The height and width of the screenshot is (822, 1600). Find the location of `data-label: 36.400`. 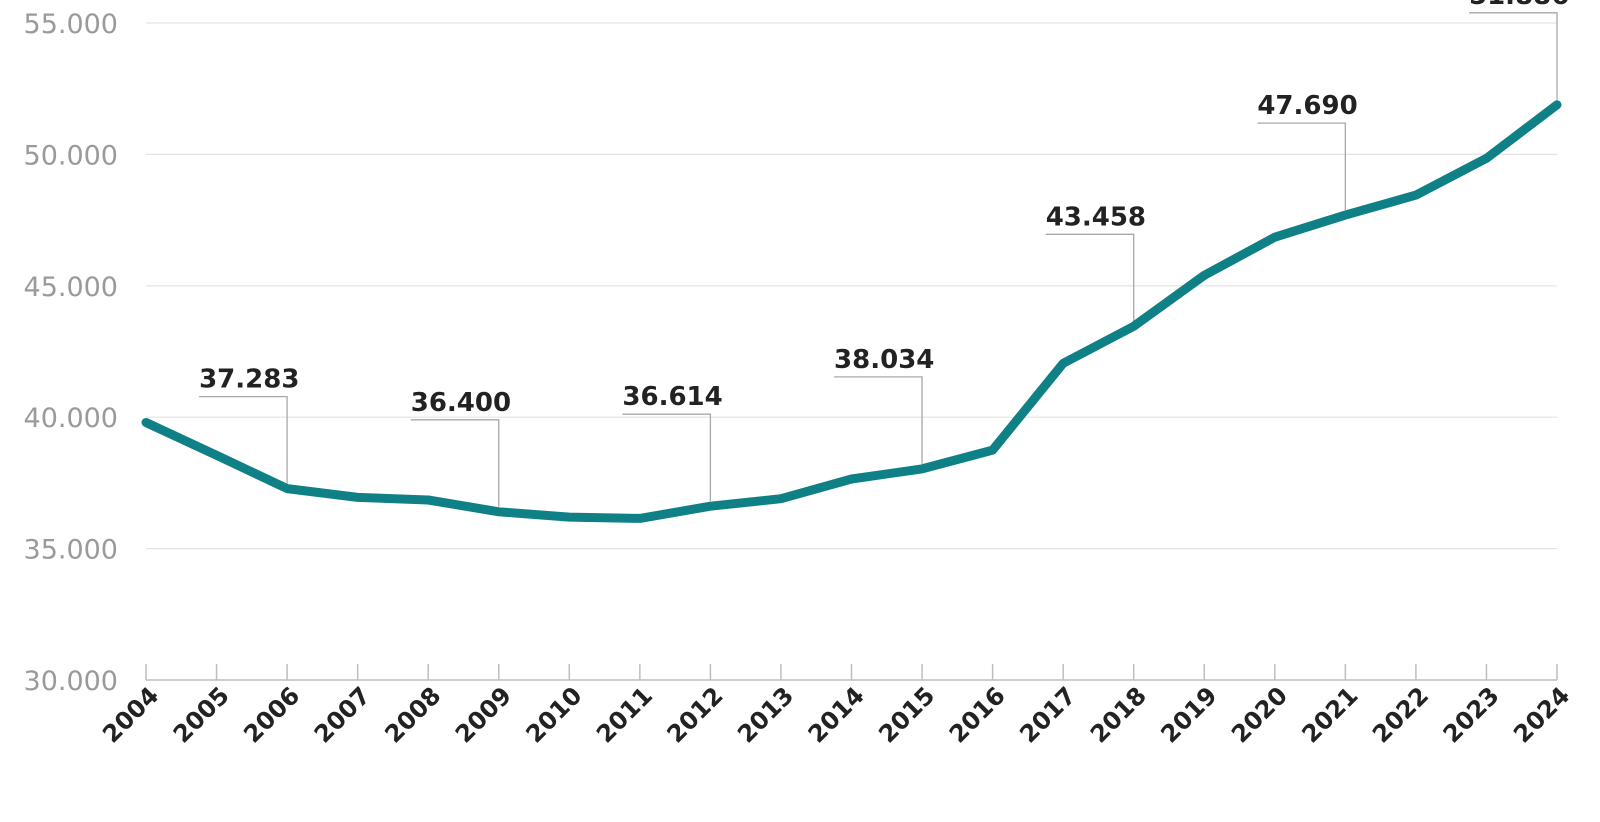

data-label: 36.400 is located at coordinates (461, 403).